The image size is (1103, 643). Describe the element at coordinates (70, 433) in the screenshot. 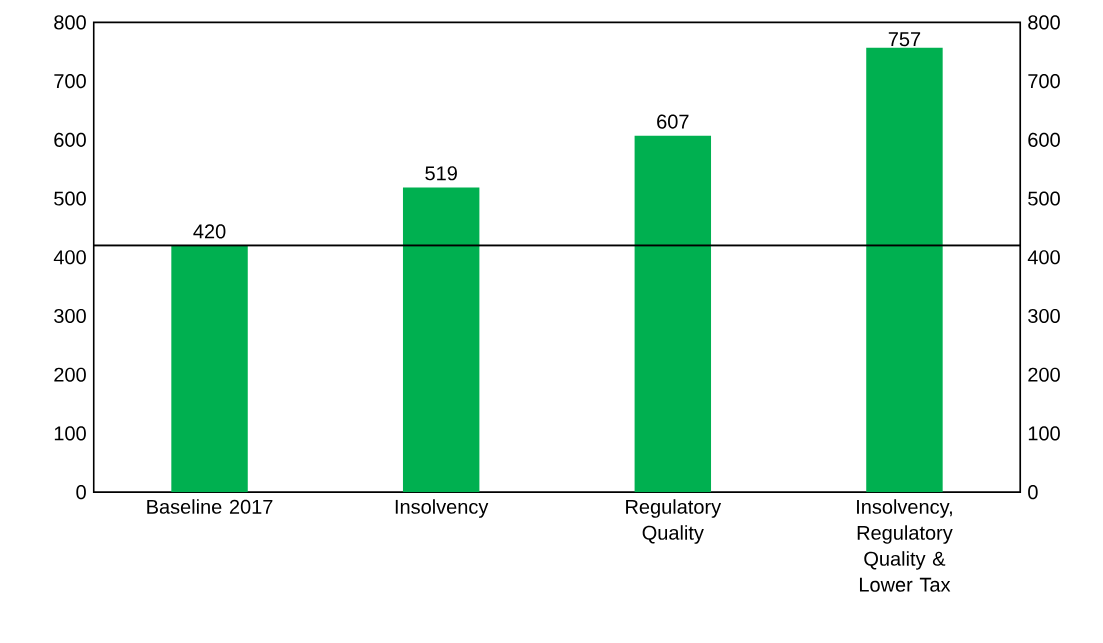

I see `y-tick-label: 100` at that location.